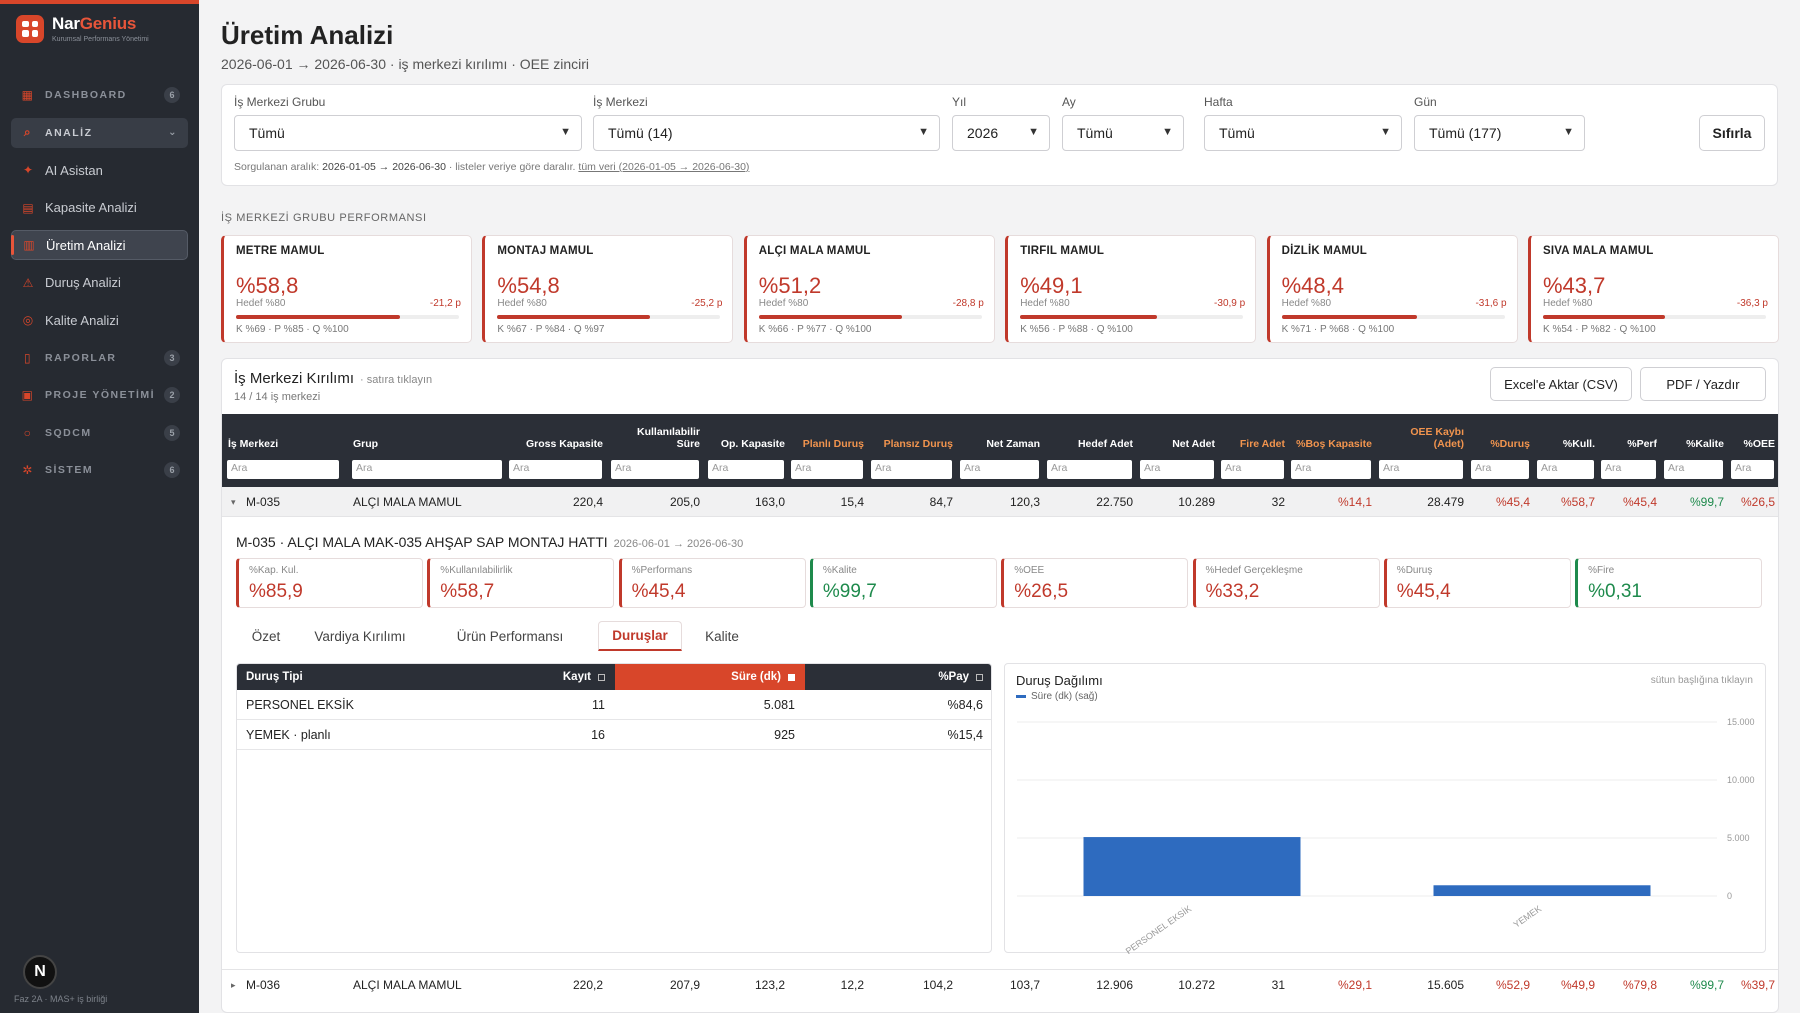 This screenshot has height=1013, width=1800. What do you see at coordinates (640, 636) in the screenshot?
I see `tab-duru-lar: Duruşlar` at bounding box center [640, 636].